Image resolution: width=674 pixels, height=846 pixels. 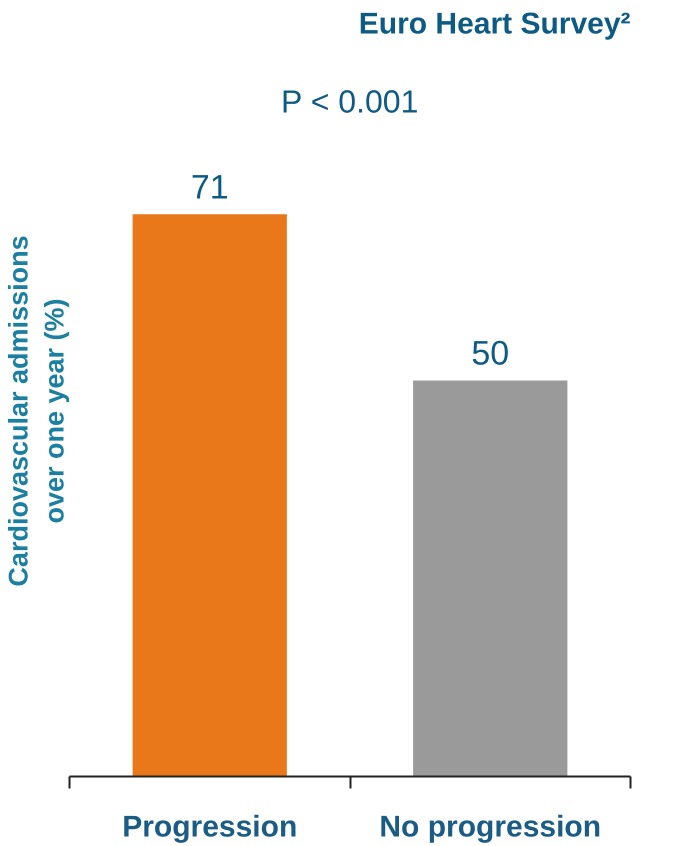 I want to click on data-label: 71, so click(x=209, y=187).